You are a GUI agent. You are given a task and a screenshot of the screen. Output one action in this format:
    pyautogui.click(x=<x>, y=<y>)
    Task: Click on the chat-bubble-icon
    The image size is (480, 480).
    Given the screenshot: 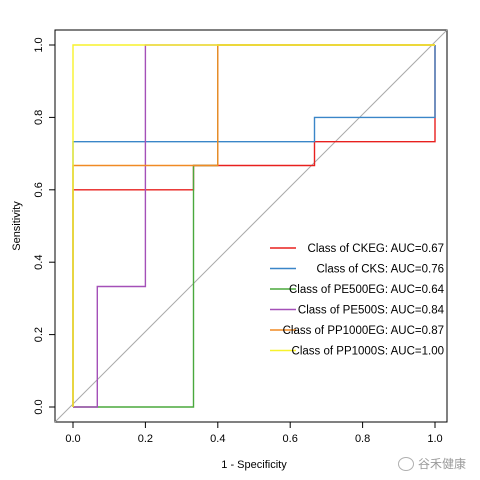 What is the action you would take?
    pyautogui.click(x=405, y=463)
    